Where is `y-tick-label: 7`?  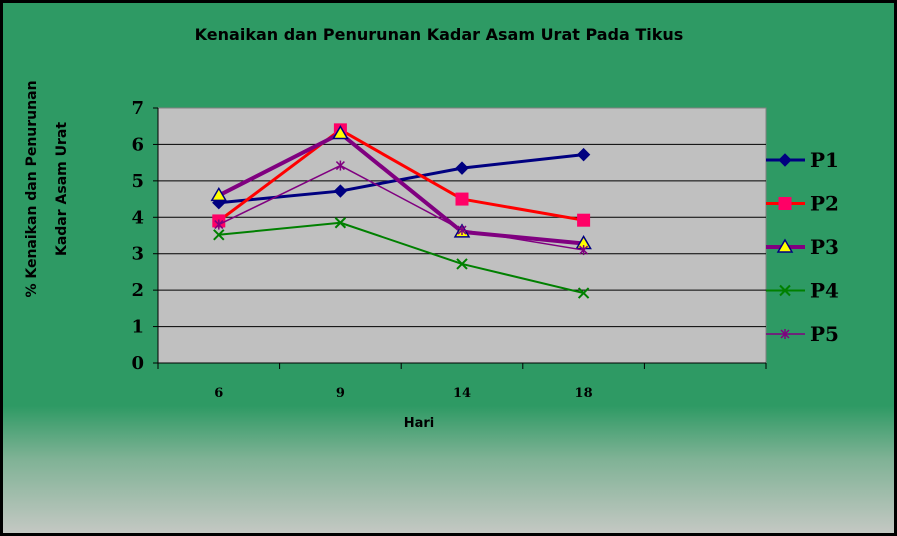
y-tick-label: 7 is located at coordinates (137, 108).